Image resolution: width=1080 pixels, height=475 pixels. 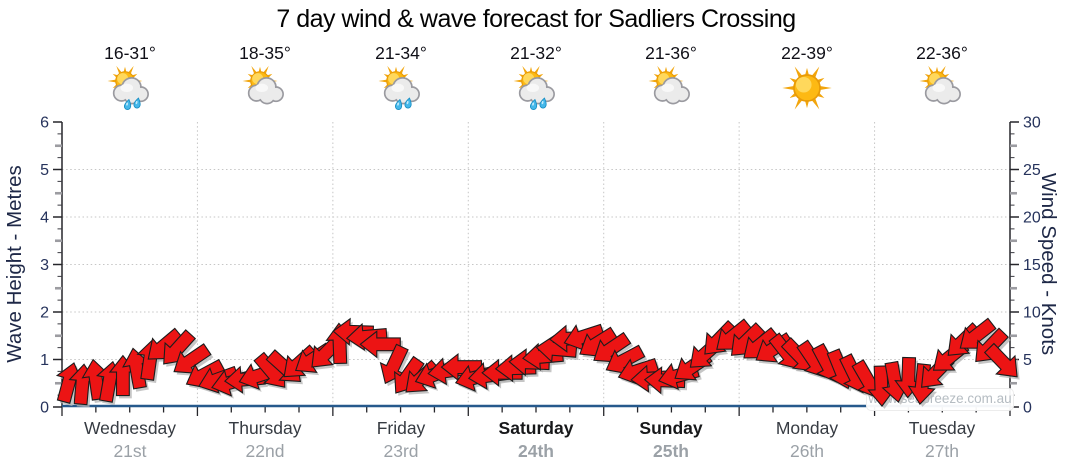 What do you see at coordinates (1048, 264) in the screenshot?
I see `right-axis-label: Wind Speed - Knots` at bounding box center [1048, 264].